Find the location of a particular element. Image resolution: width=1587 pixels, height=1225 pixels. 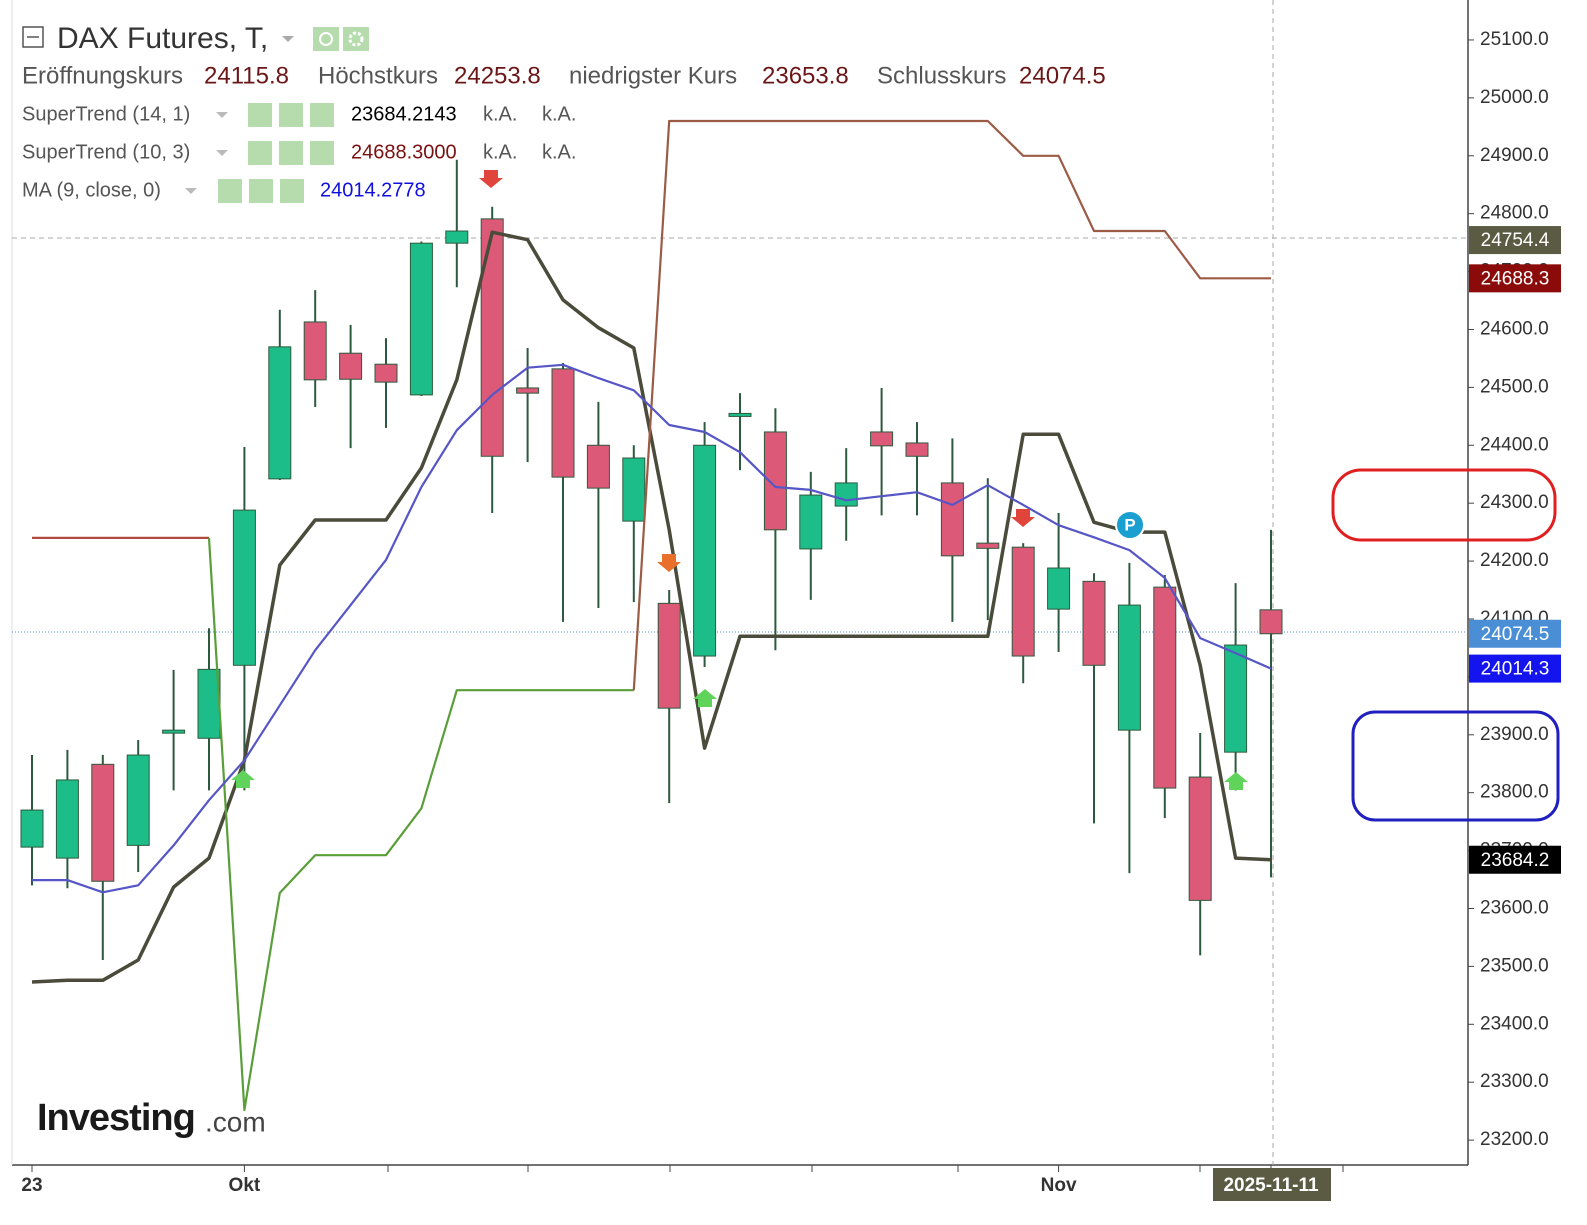

y-tick-label: 25000.0 is located at coordinates (1514, 97).